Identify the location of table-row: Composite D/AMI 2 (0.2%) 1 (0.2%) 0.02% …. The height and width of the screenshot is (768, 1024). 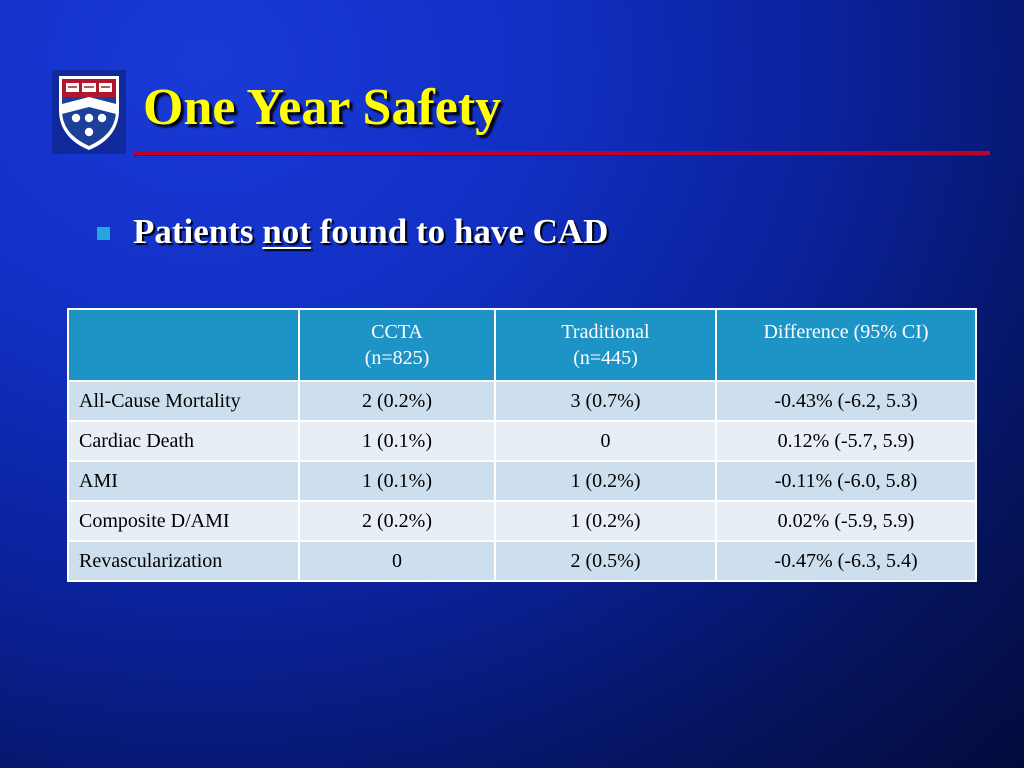
(522, 521).